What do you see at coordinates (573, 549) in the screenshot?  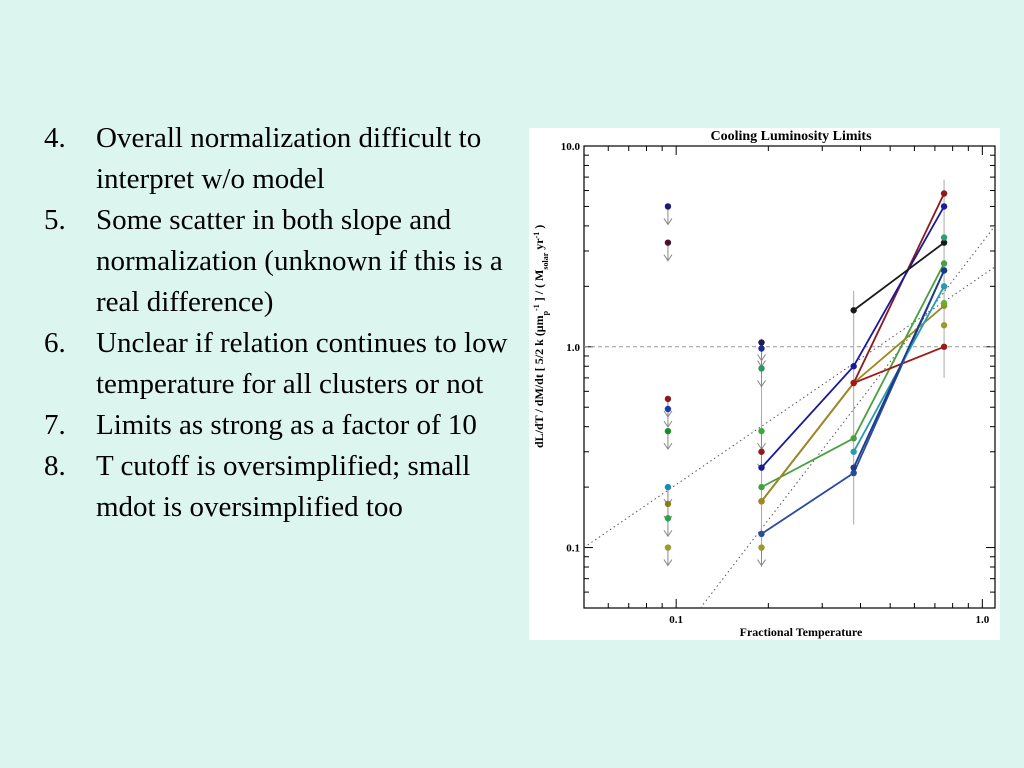 I see `y-tick-label: 0.1` at bounding box center [573, 549].